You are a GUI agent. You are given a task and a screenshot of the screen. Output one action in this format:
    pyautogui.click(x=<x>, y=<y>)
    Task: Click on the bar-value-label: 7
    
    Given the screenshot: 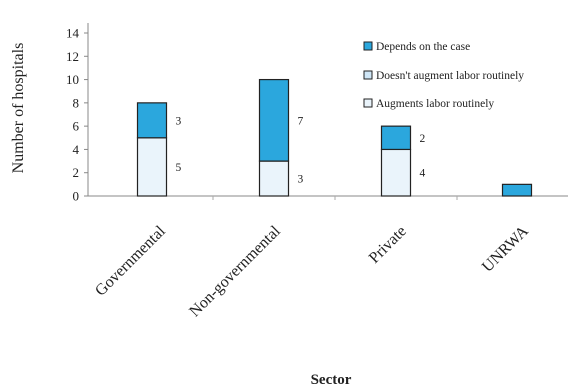 What is the action you would take?
    pyautogui.click(x=301, y=121)
    